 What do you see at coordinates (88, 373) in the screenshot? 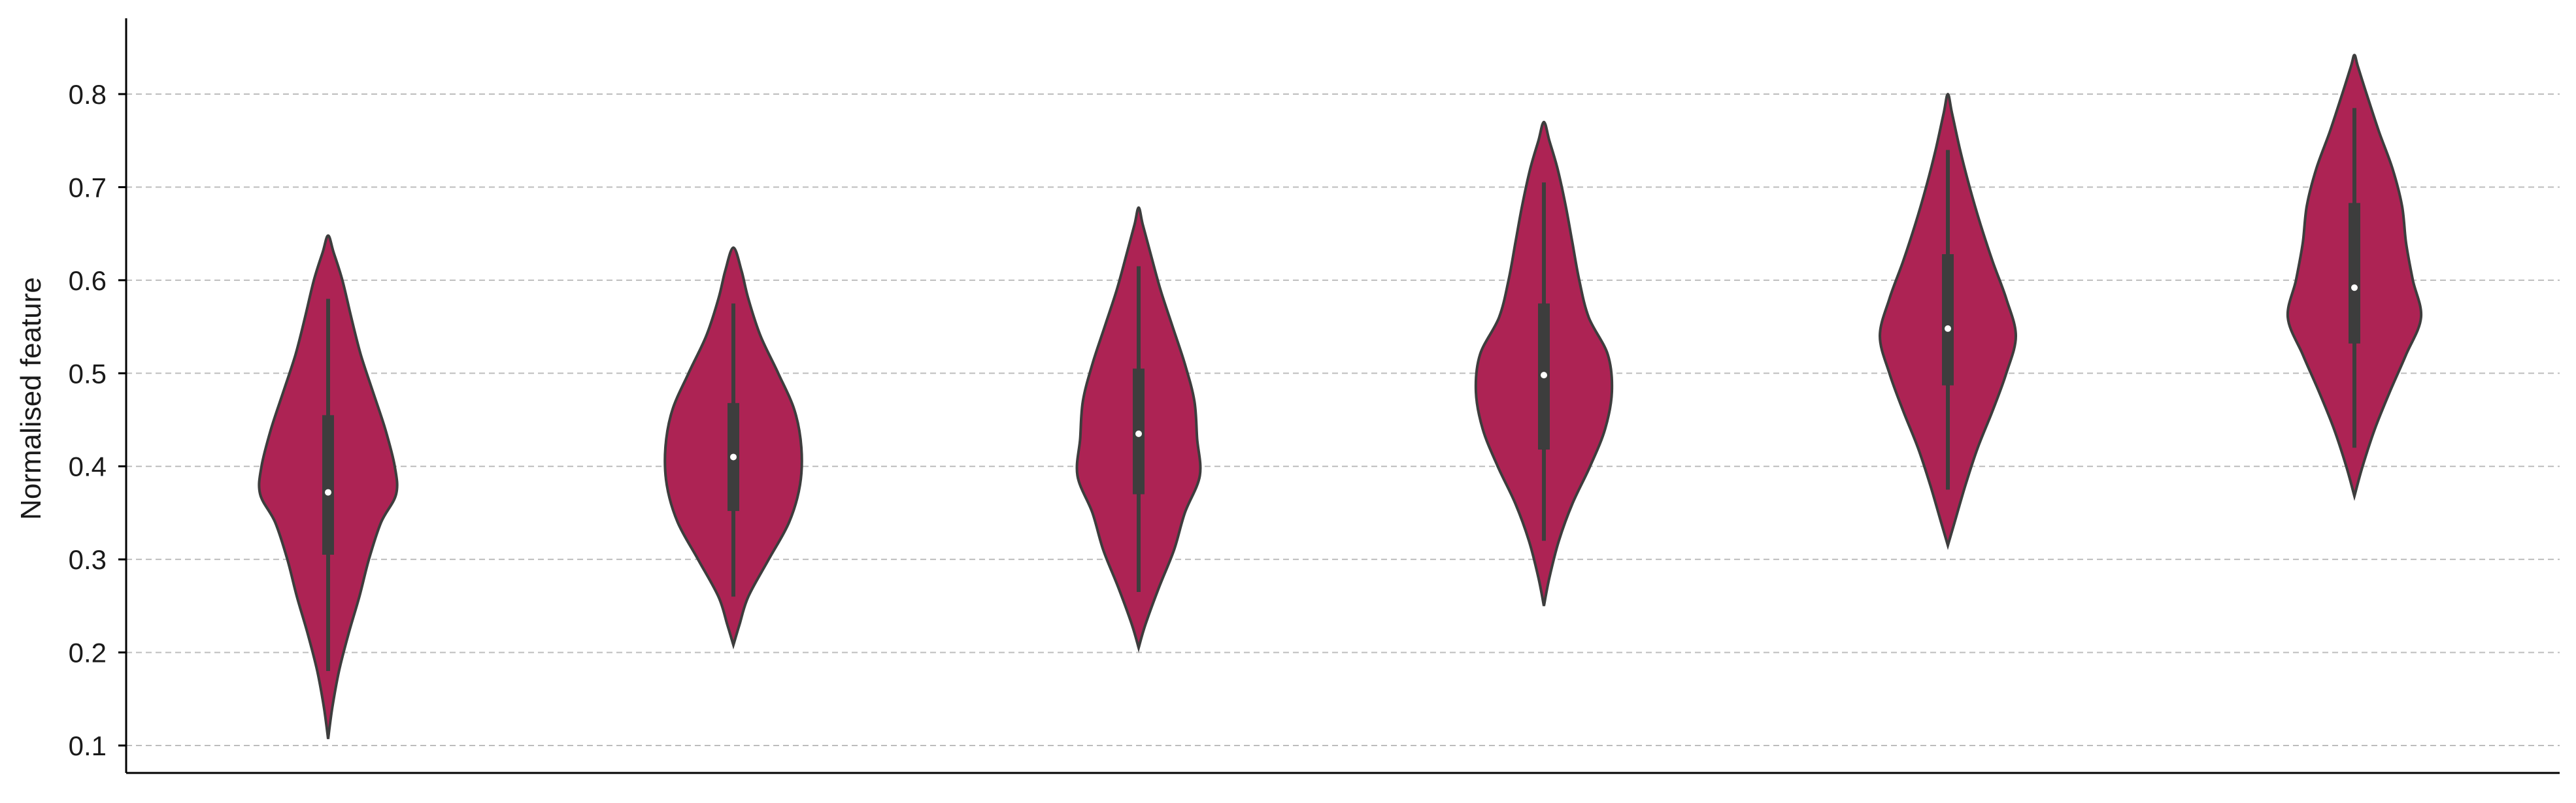
I see `y-tick-label: 0.5` at bounding box center [88, 373].